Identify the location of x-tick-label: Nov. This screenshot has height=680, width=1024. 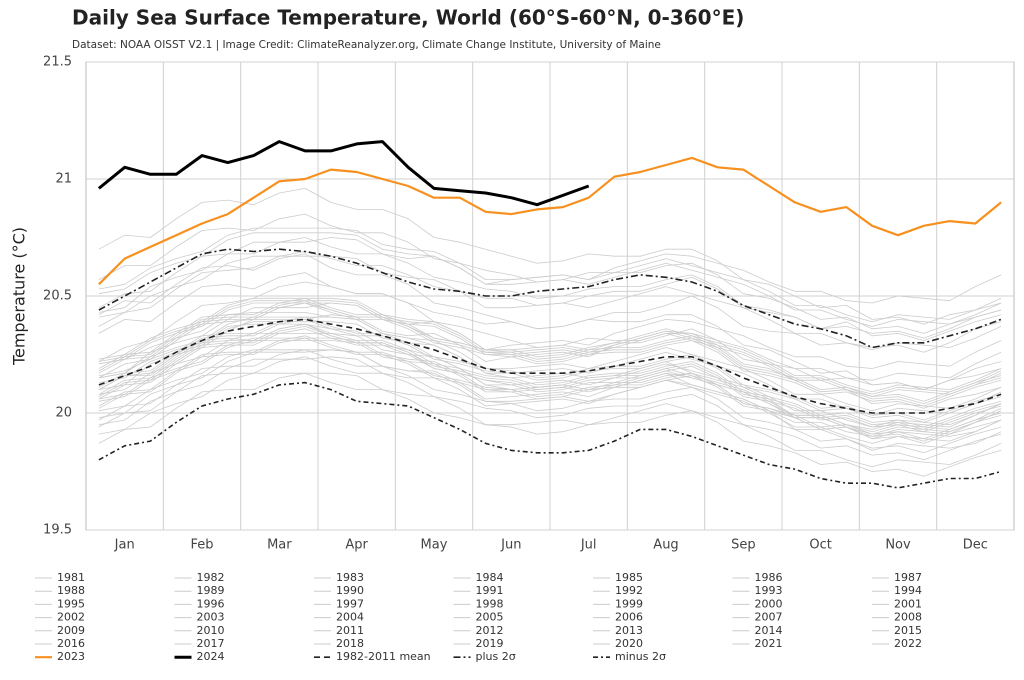
(898, 545).